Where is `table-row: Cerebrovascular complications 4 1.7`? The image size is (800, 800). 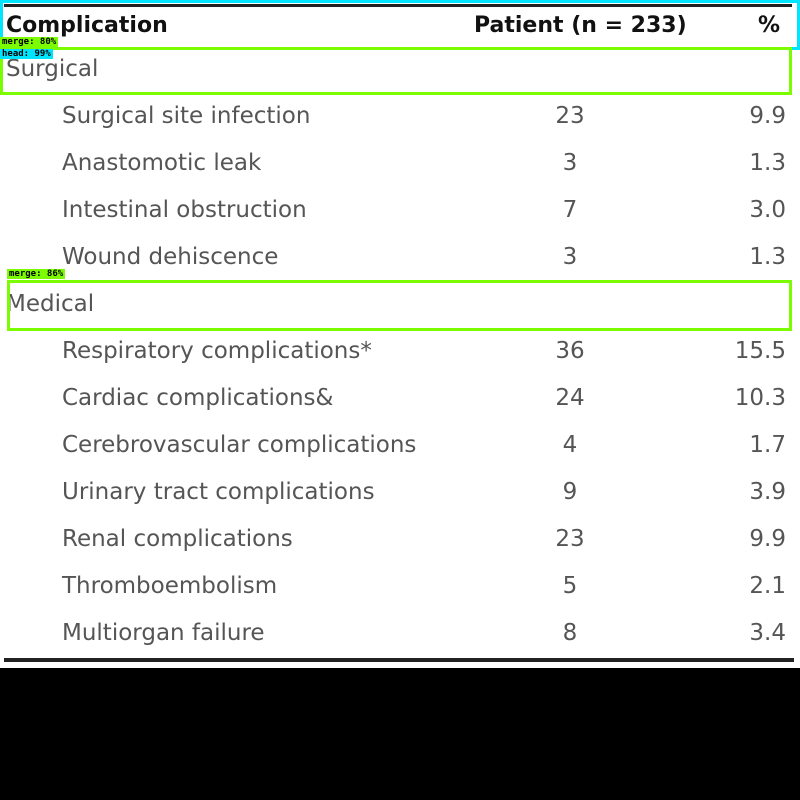 table-row: Cerebrovascular complications 4 1.7 is located at coordinates (400, 445).